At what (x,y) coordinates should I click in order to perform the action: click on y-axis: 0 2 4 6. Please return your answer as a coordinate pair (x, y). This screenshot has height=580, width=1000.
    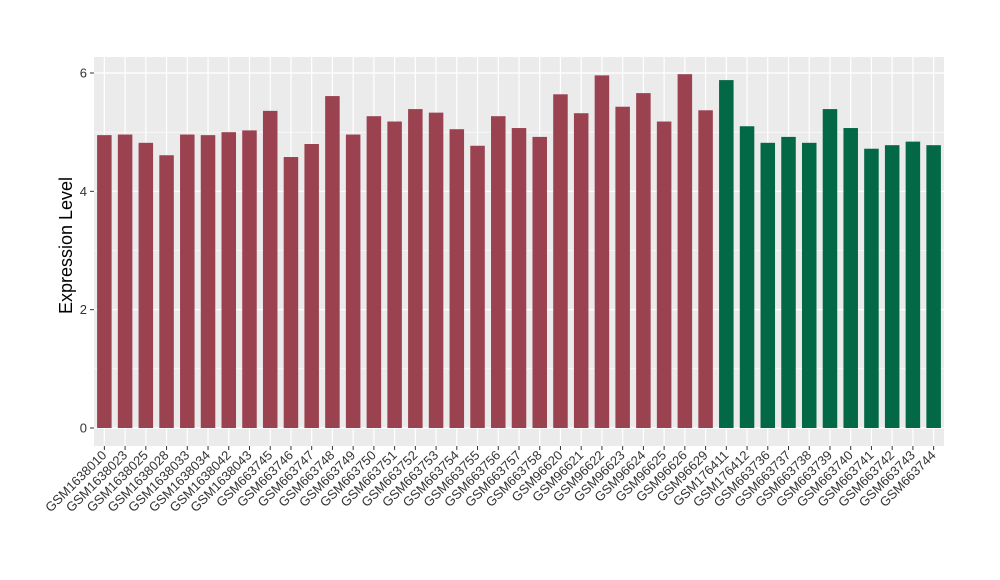
    Looking at the image, I should click on (87, 251).